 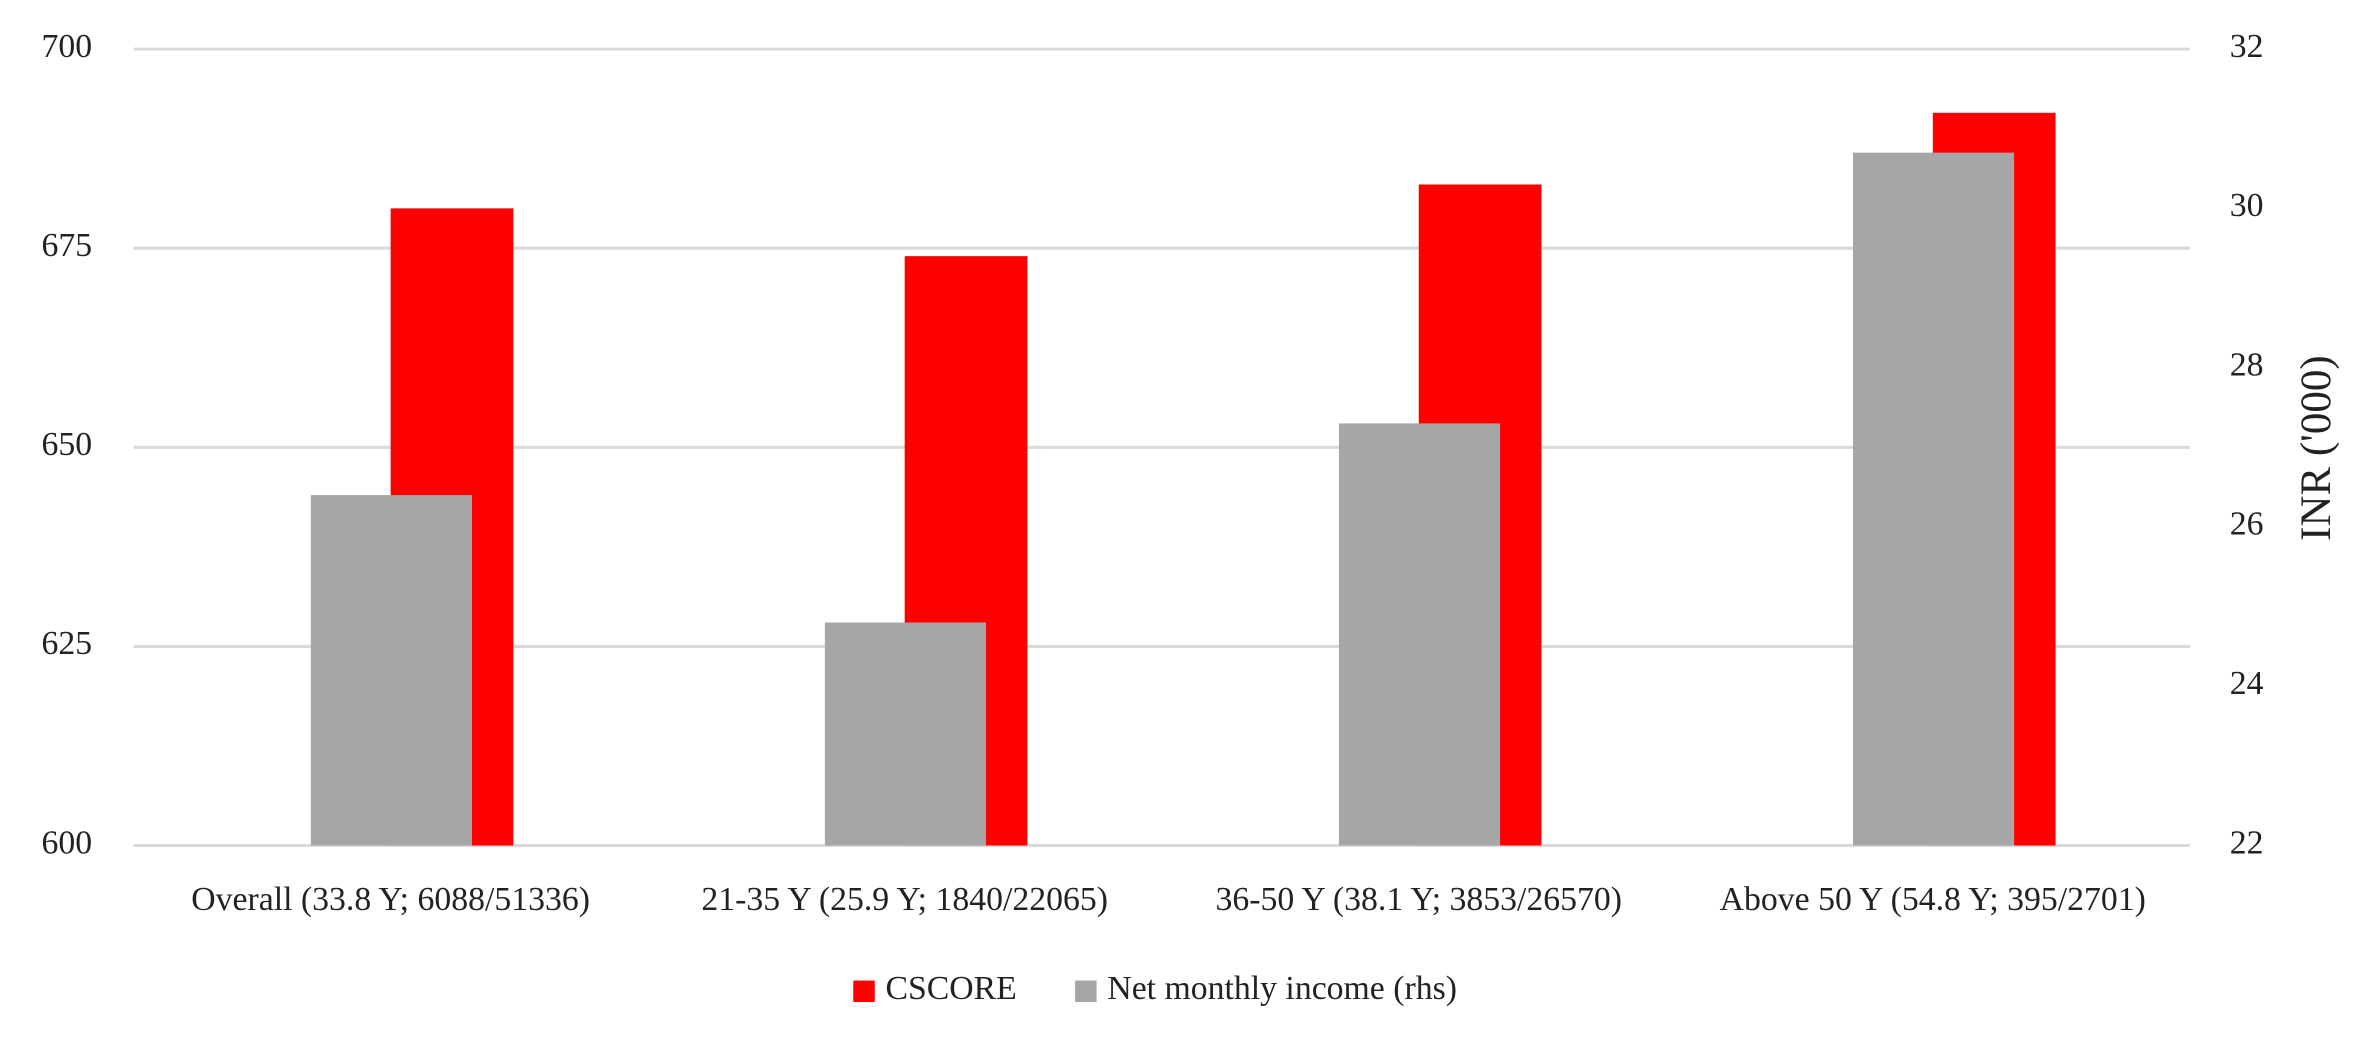 What do you see at coordinates (67, 643) in the screenshot?
I see `y-tick-label: 625` at bounding box center [67, 643].